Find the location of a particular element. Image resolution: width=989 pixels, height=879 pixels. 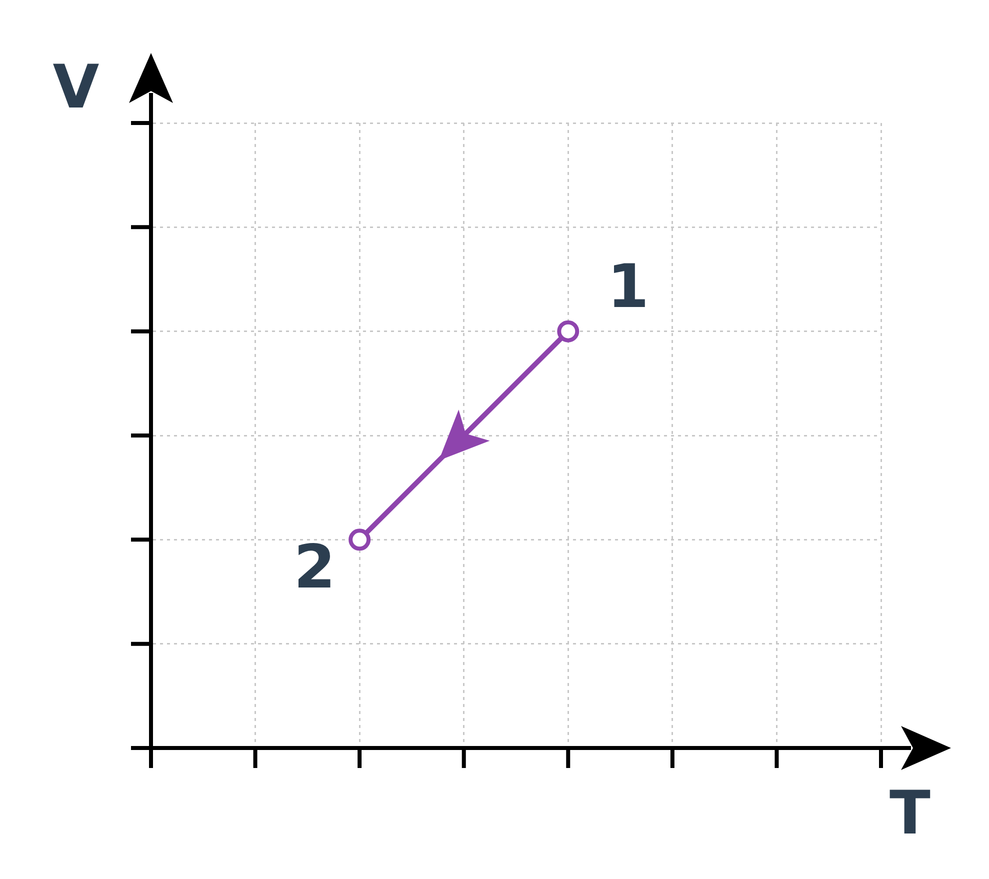

x-axis-title: T is located at coordinates (910, 813).